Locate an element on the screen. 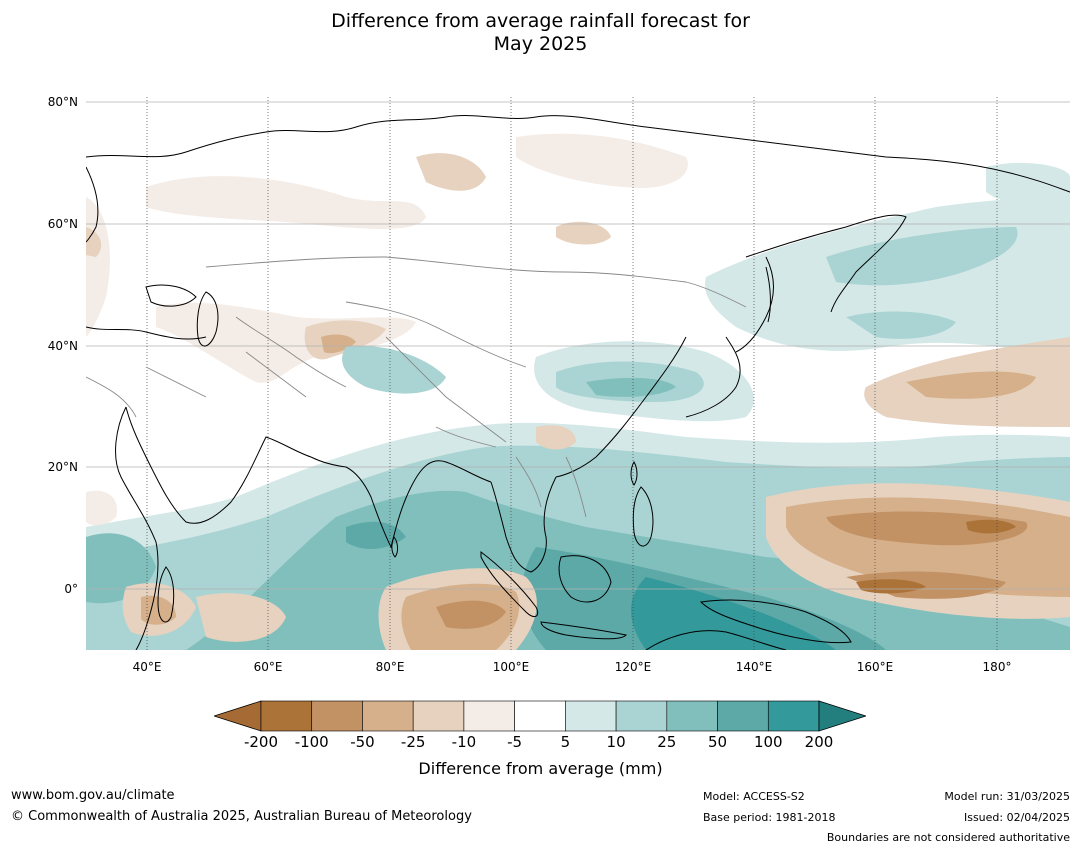  lon-label-60e: 60°E is located at coordinates (268, 667).